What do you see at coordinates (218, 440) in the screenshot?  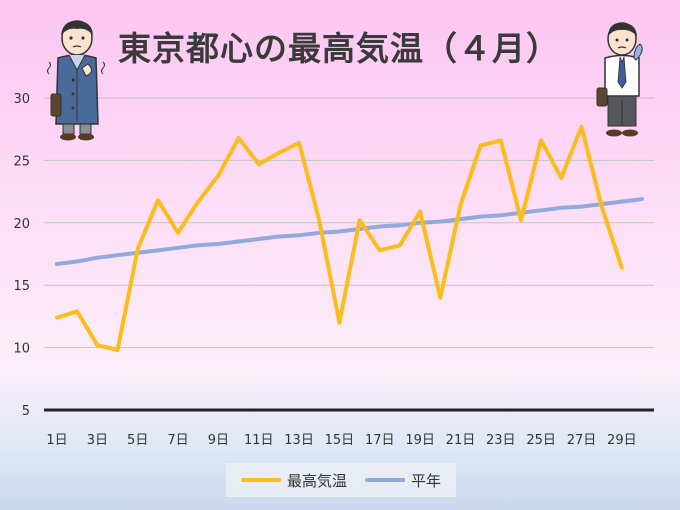 I see `x-tick-label: 9日` at bounding box center [218, 440].